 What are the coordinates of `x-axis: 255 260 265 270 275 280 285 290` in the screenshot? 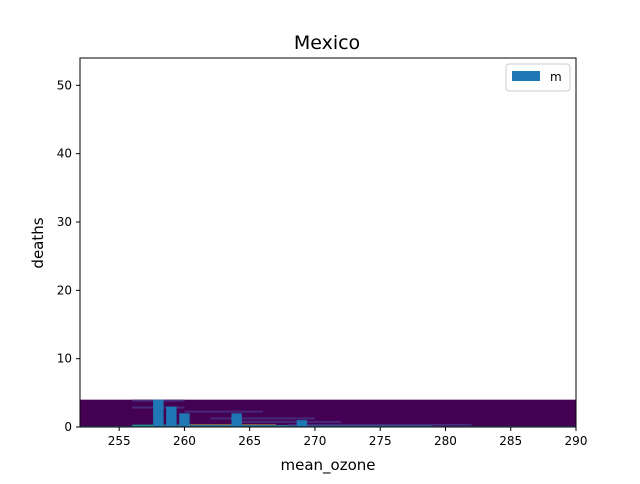 It's located at (348, 437).